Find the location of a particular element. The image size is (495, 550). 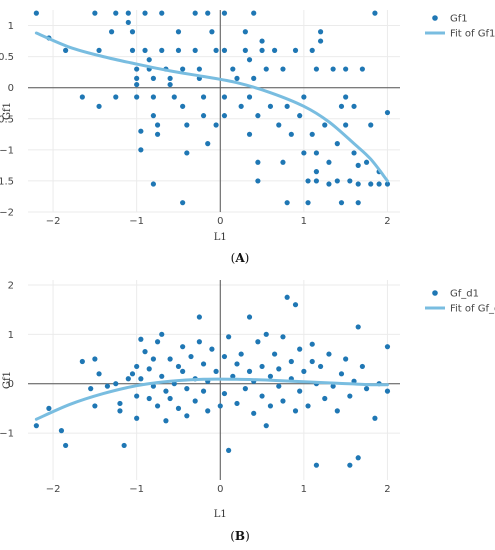

x-tick-label: −1 is located at coordinates (136, 489).